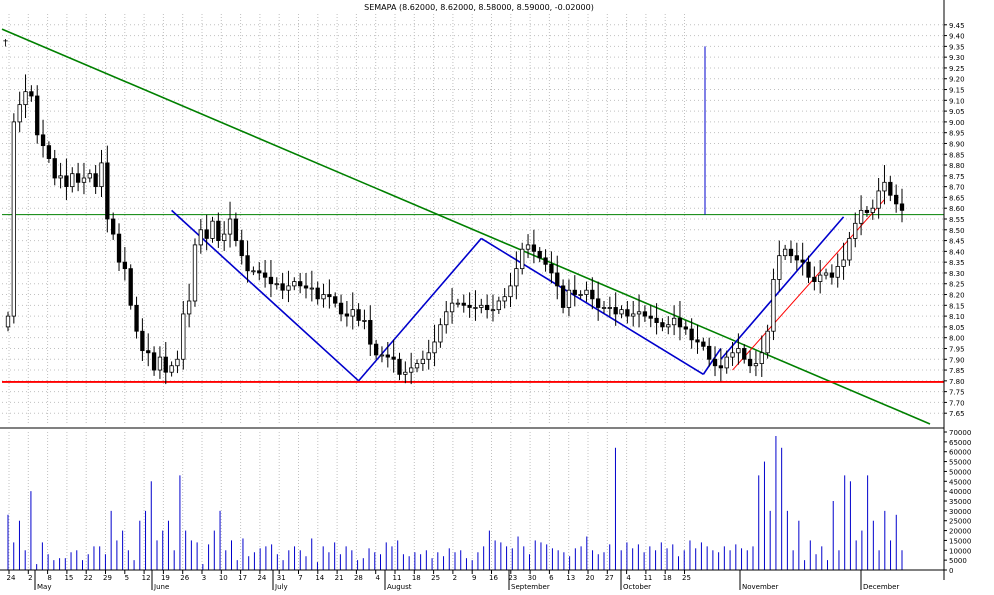  Describe the element at coordinates (204, 578) in the screenshot. I see `x-tick-label: 3` at that location.